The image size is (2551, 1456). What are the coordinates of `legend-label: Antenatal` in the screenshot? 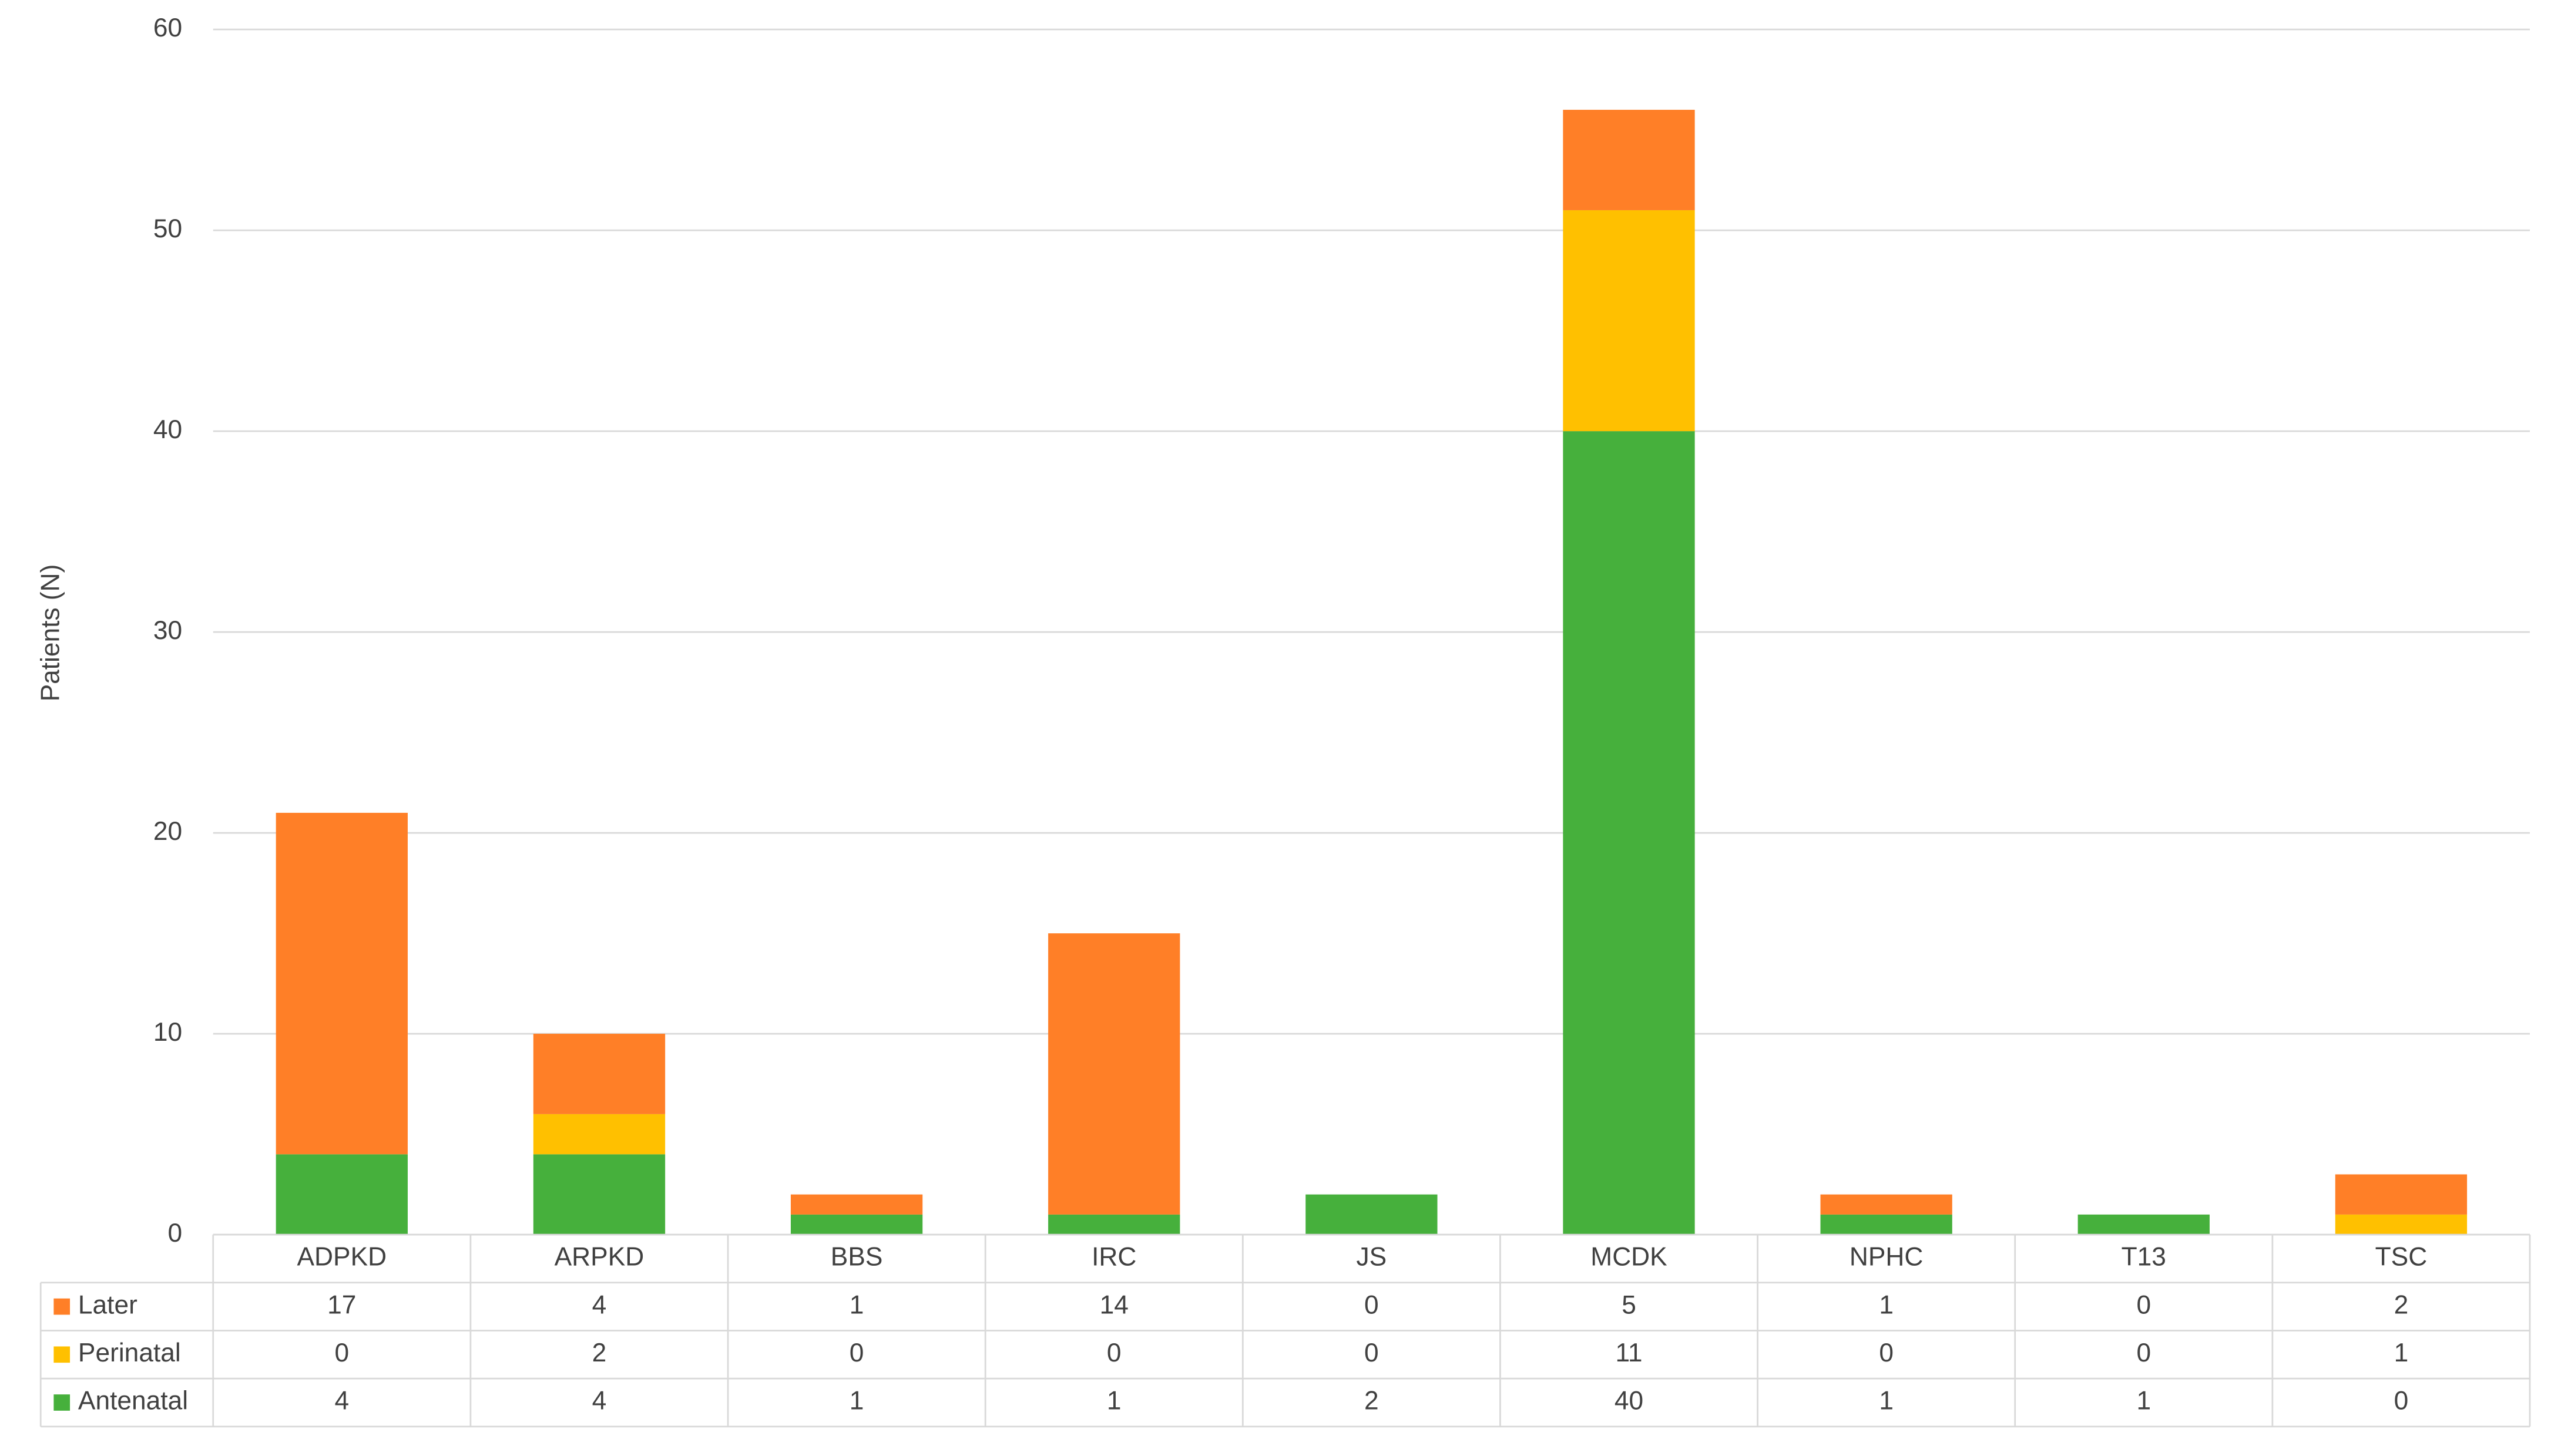 It's located at (133, 1401).